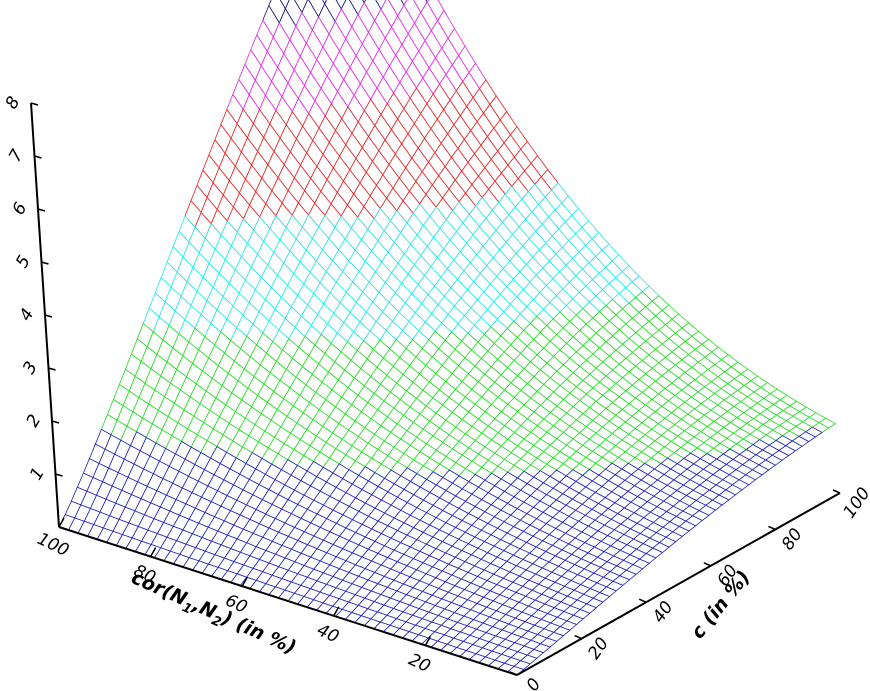 Image resolution: width=870 pixels, height=691 pixels. Describe the element at coordinates (37, 473) in the screenshot. I see `z-tick-label: 1` at that location.